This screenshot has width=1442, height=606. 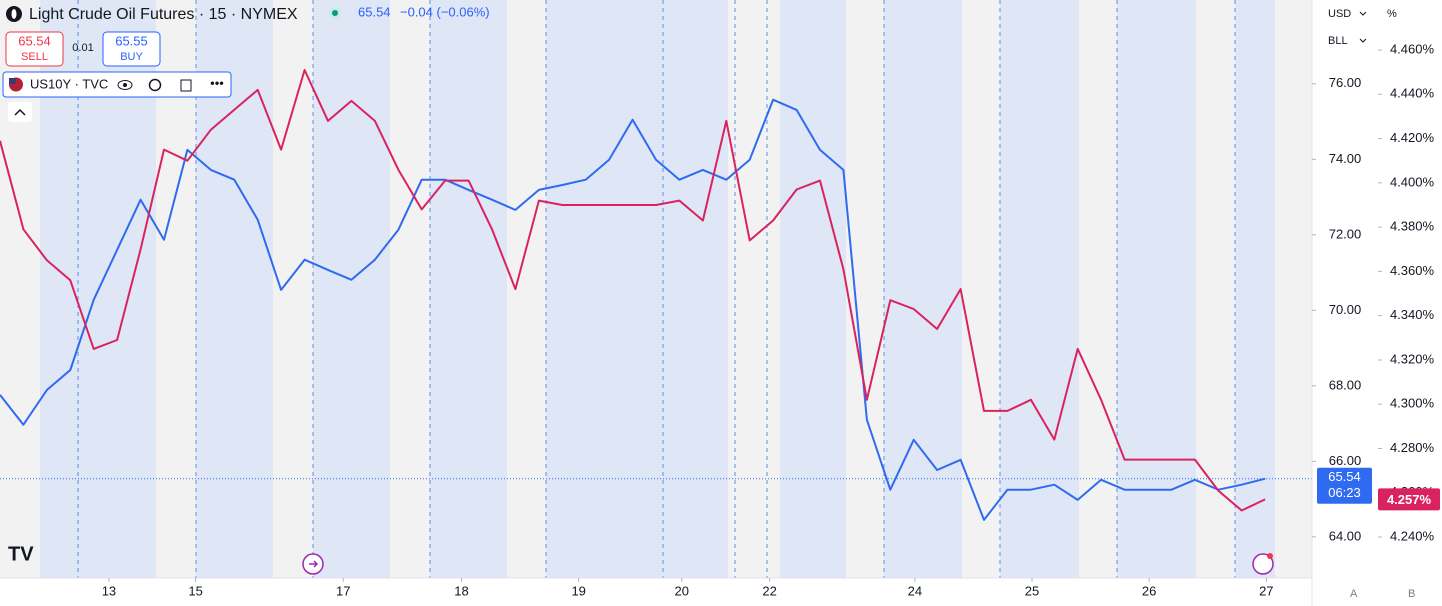 I want to click on last-yield-tag, so click(x=1409, y=499).